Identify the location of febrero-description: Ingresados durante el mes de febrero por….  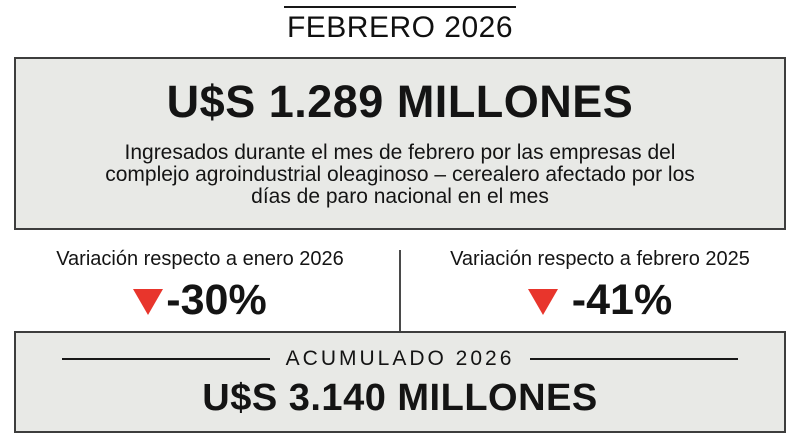
(400, 175).